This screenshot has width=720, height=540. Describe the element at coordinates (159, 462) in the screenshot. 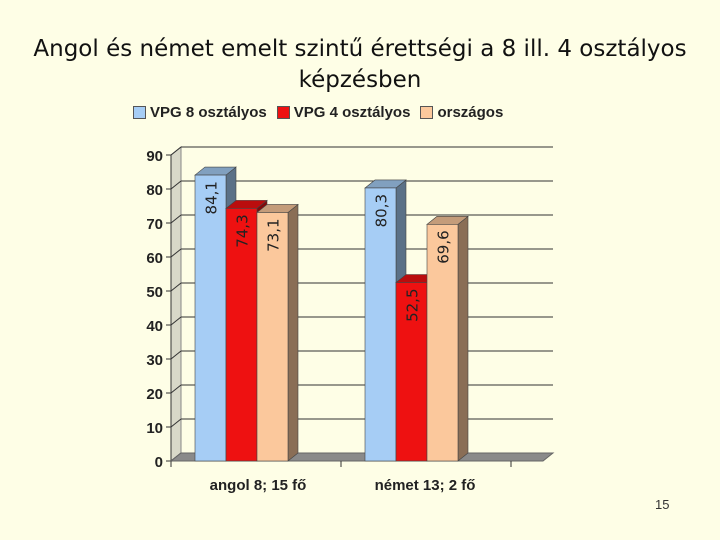

I see `y-tick-label: 0` at that location.